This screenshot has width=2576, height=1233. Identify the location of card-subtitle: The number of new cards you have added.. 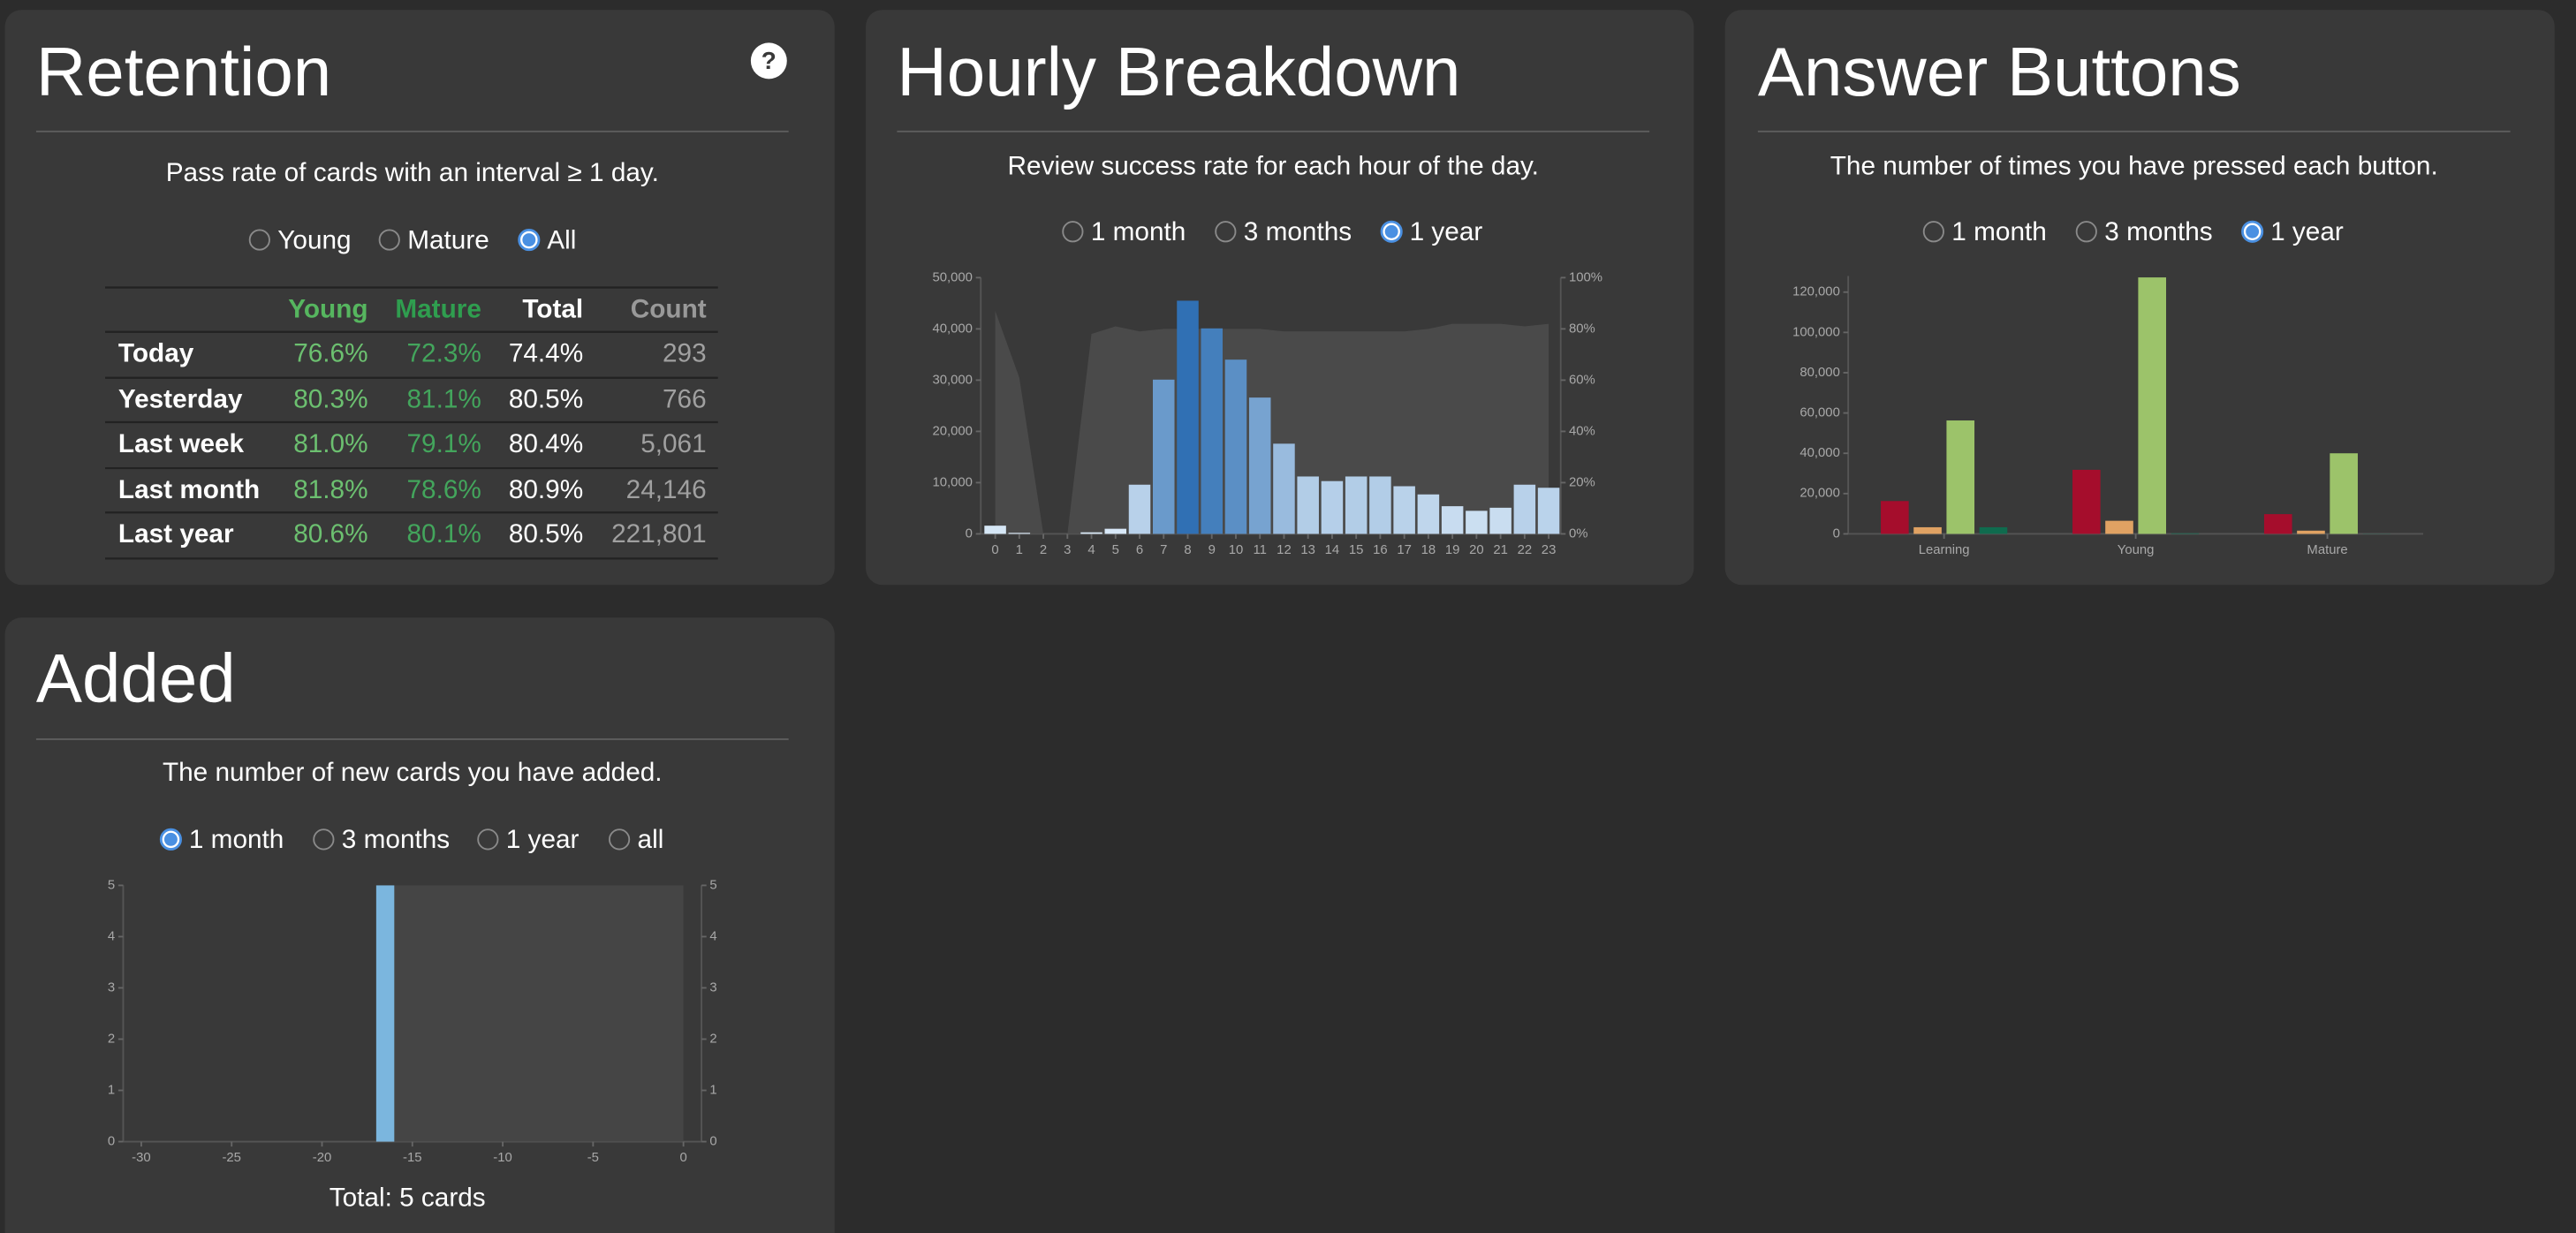
(413, 772).